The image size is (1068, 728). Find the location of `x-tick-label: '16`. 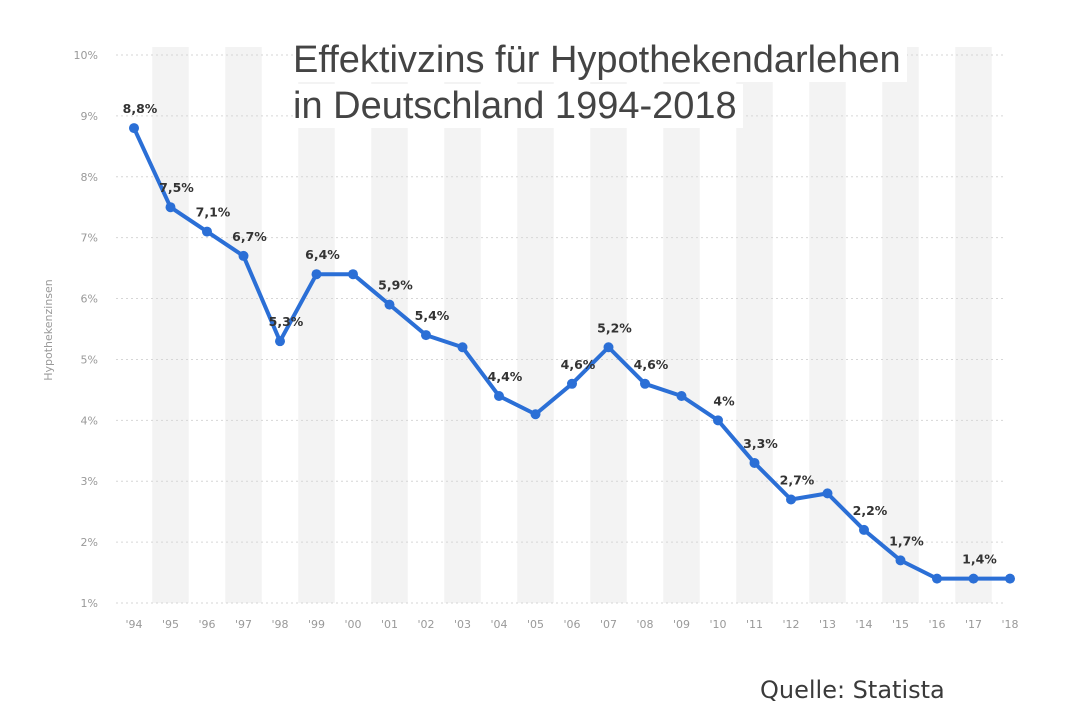

x-tick-label: '16 is located at coordinates (936, 624).